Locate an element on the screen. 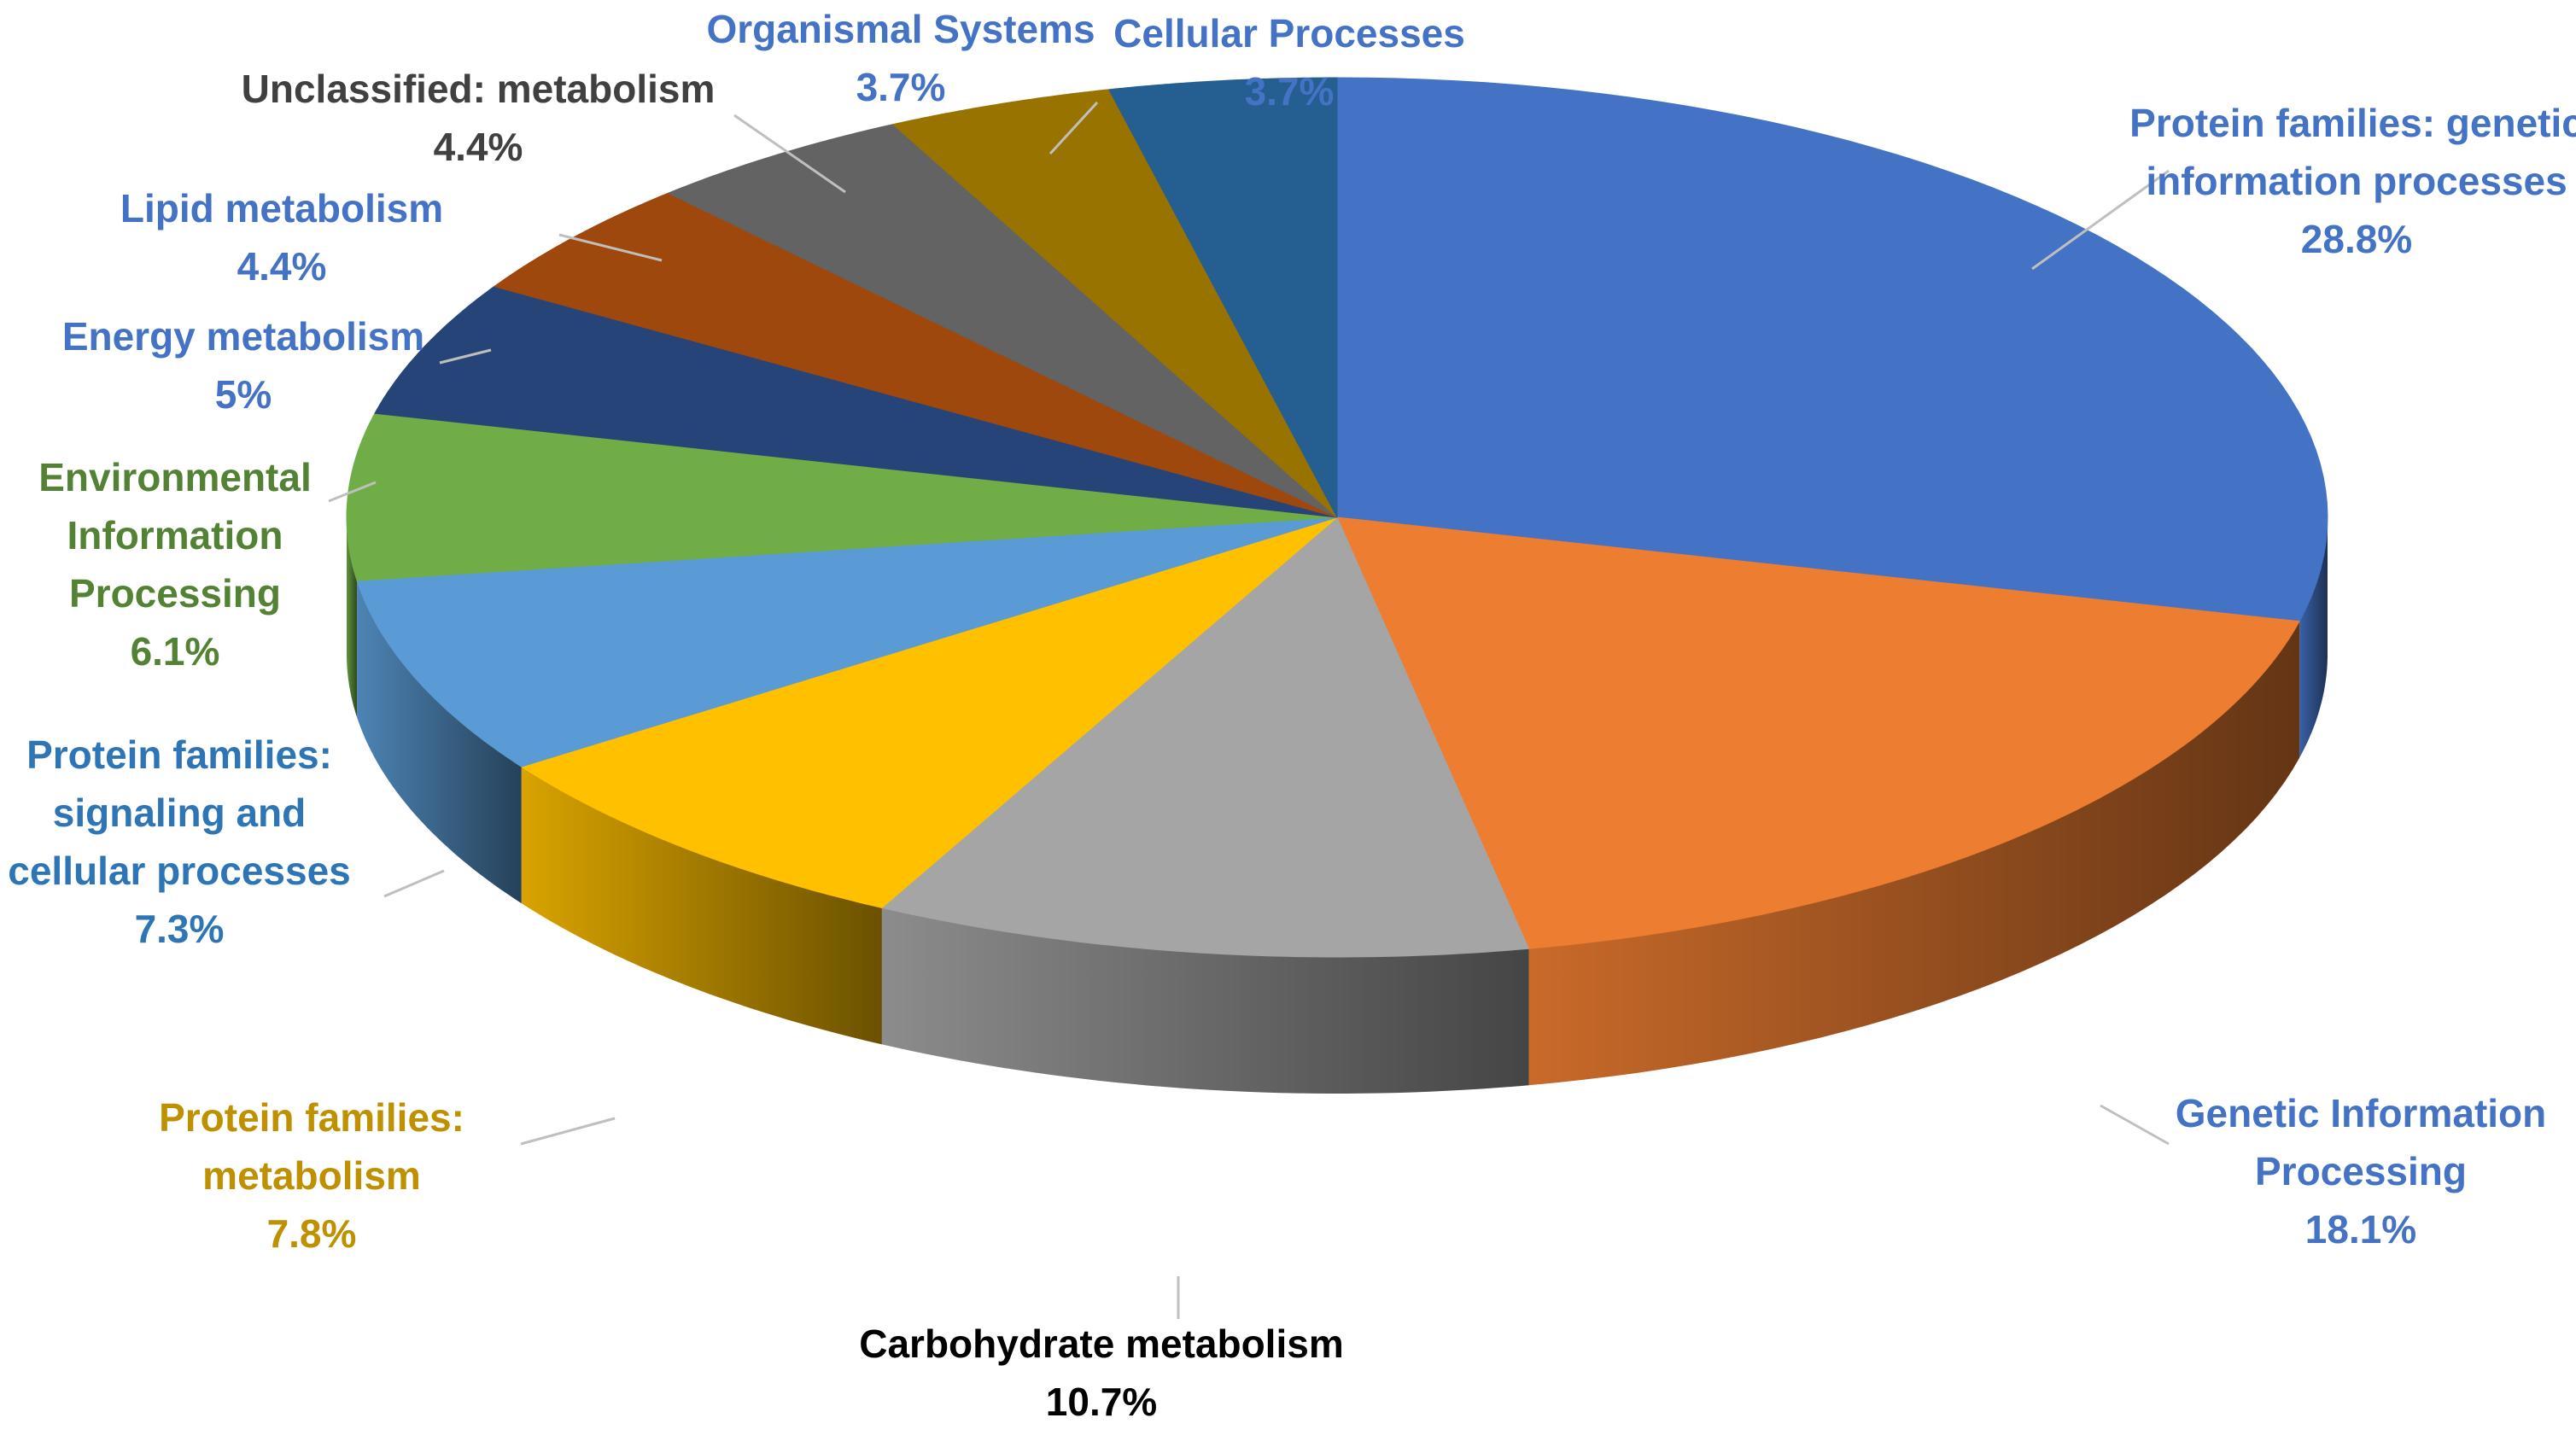 The width and height of the screenshot is (2576, 1447). data-label-name: information processes is located at coordinates (2356, 181).